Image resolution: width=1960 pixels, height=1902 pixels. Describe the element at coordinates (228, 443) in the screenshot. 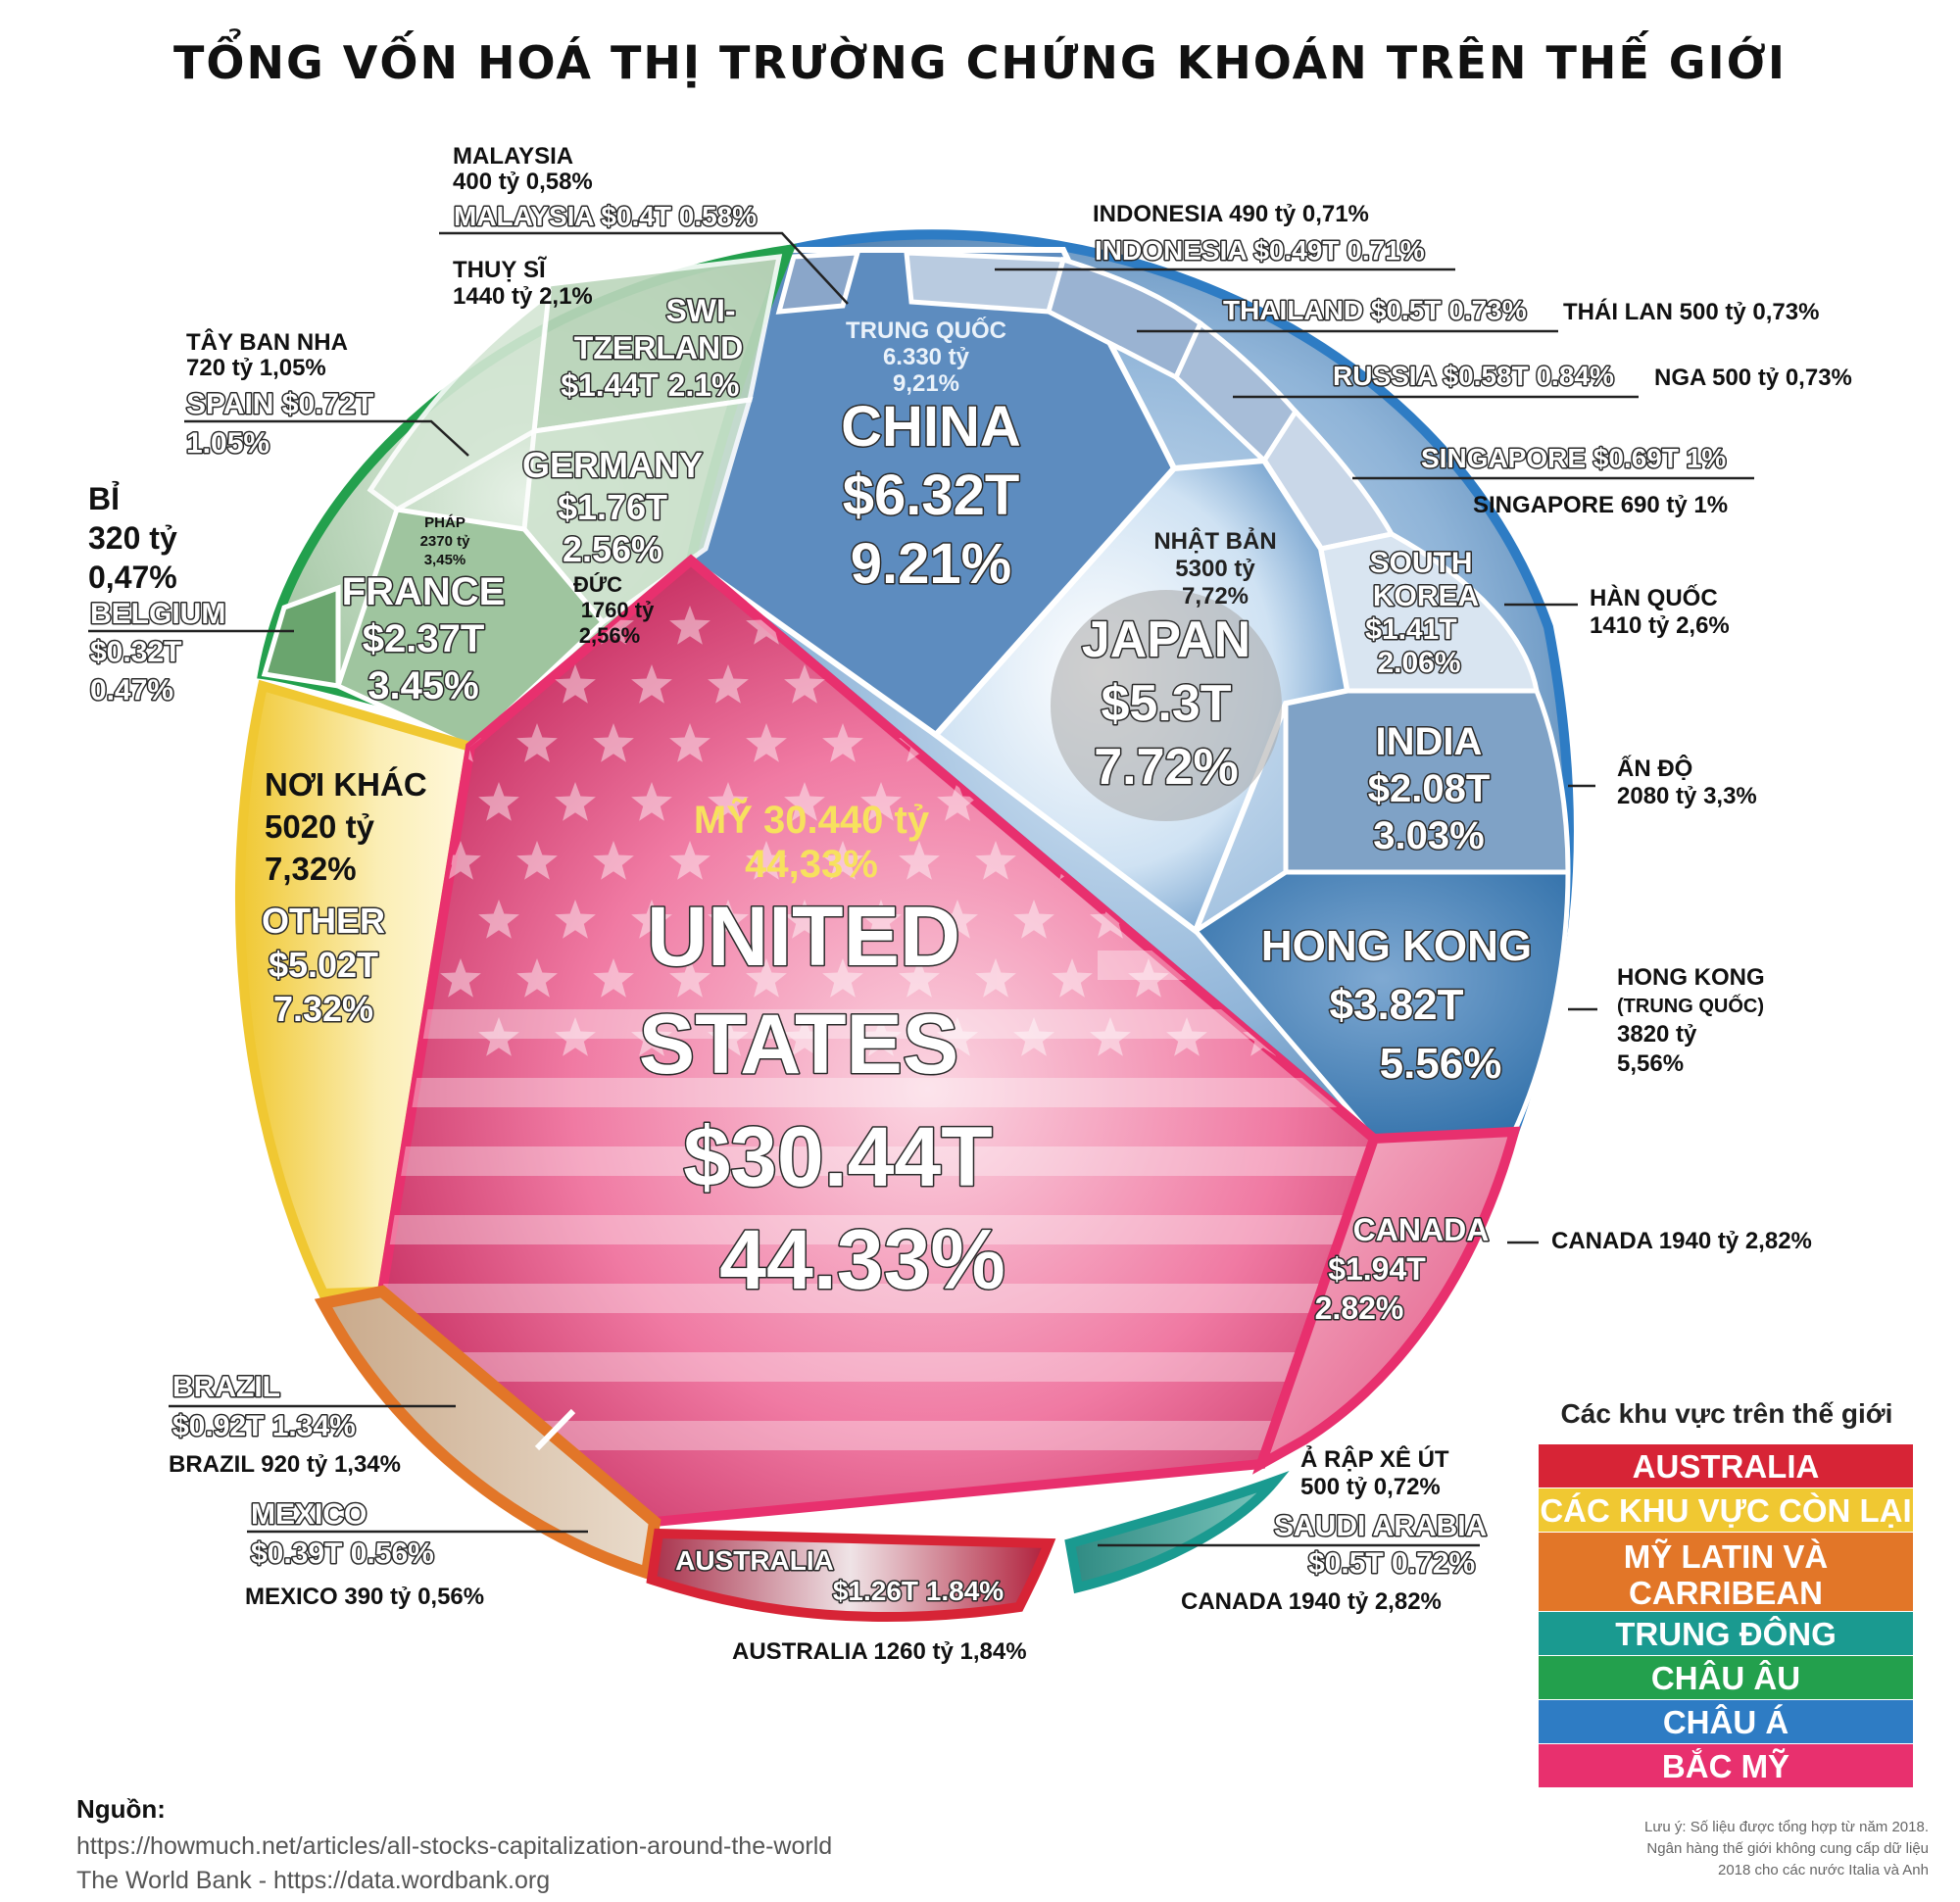

I see `spain-label-line2: 1.05%` at that location.